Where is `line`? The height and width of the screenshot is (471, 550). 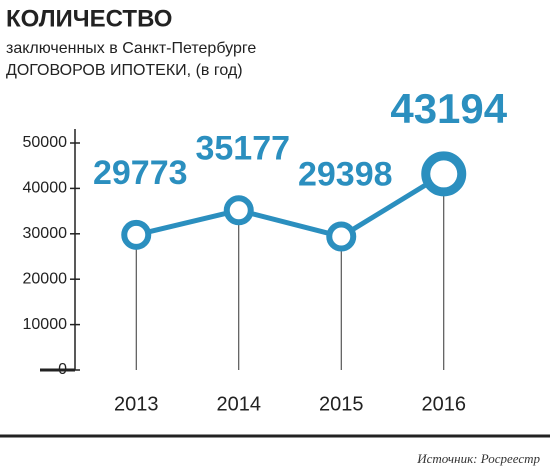 line is located at coordinates (290, 205).